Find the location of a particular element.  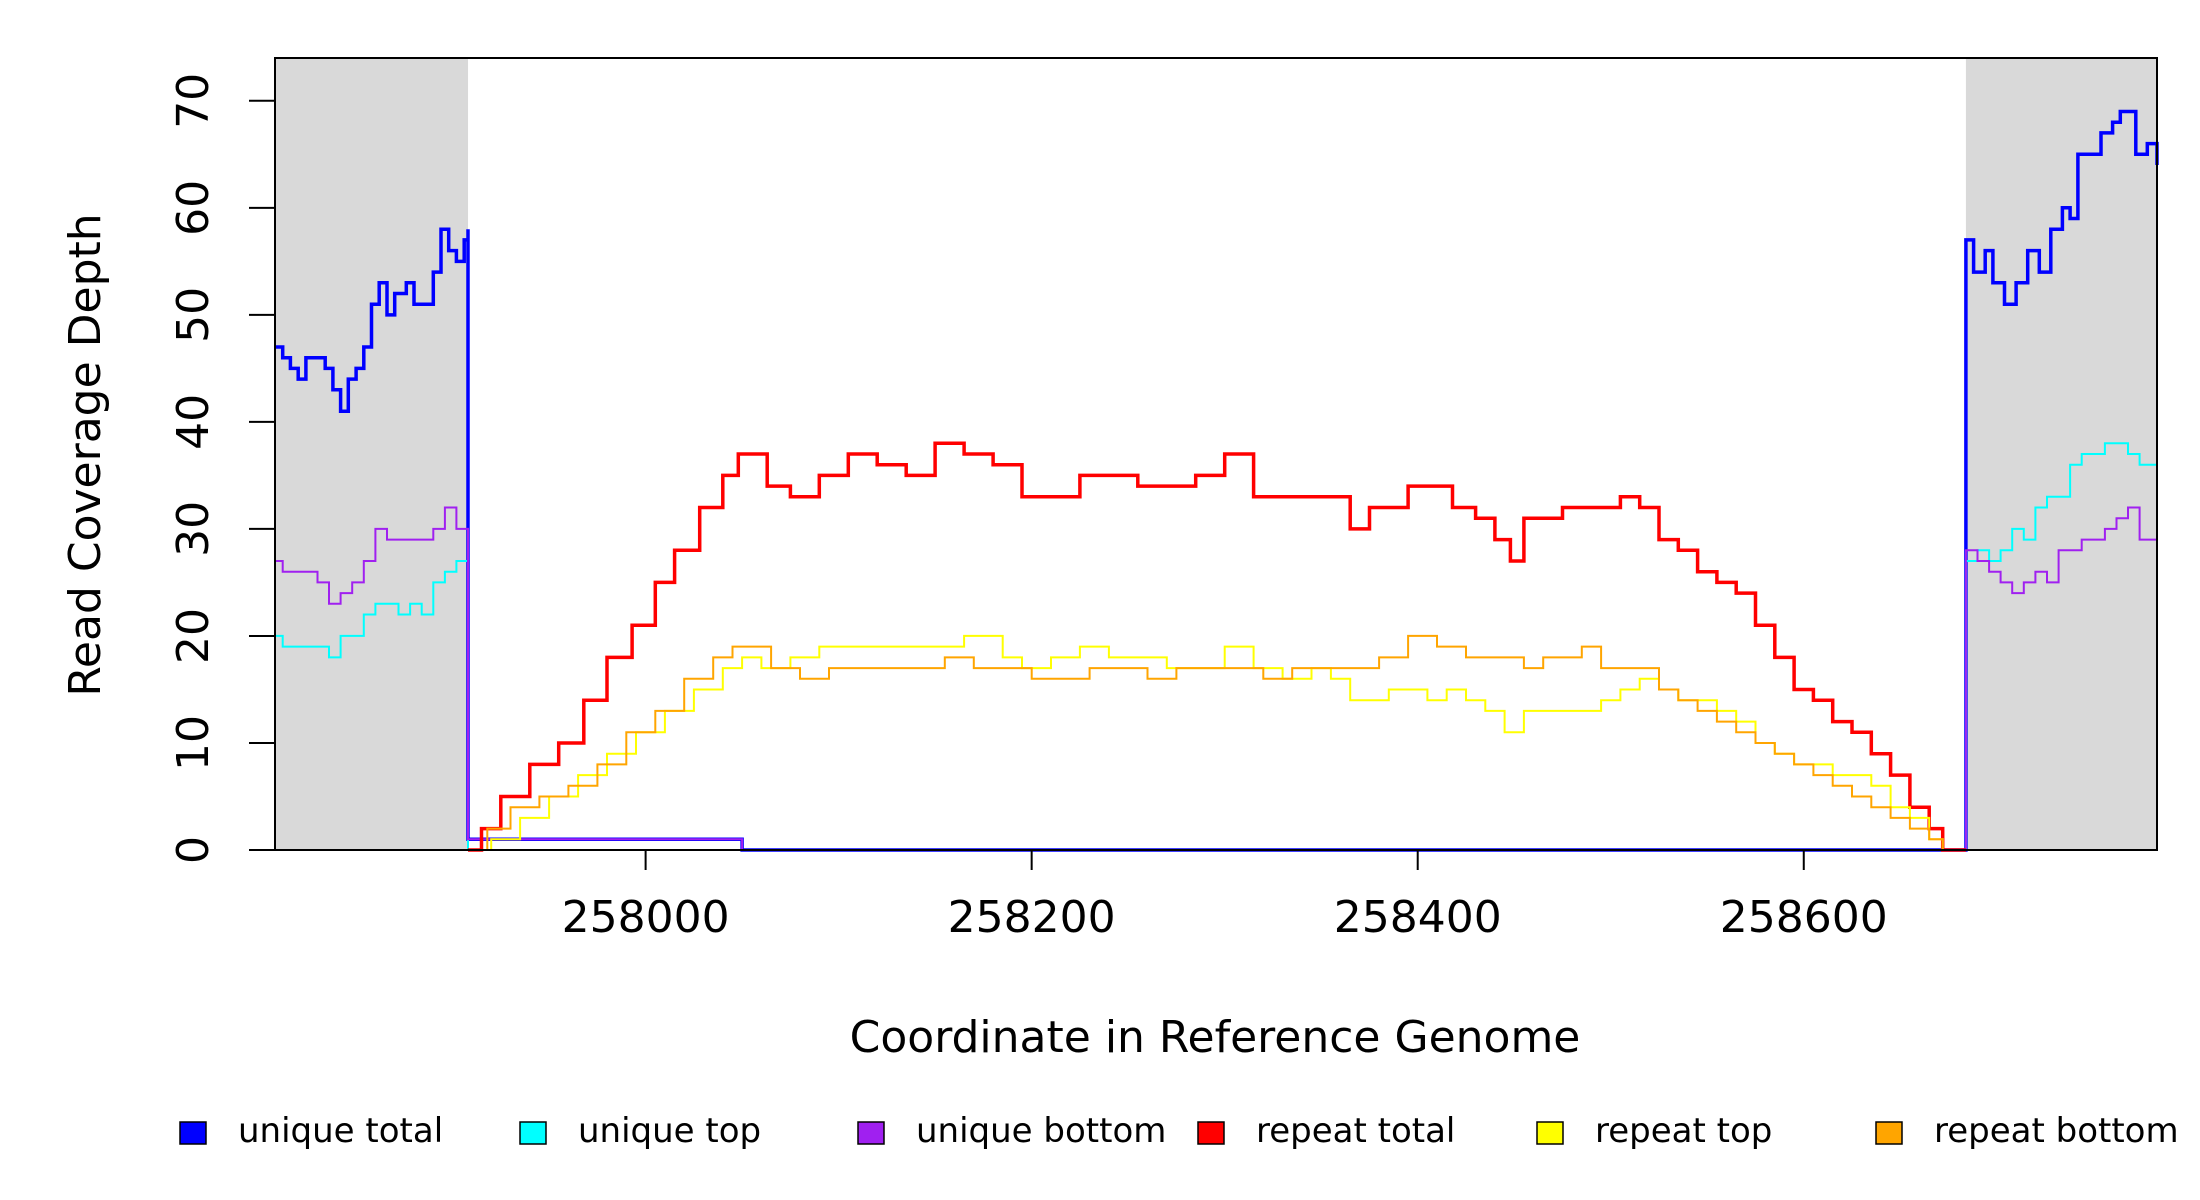

legend-item-unique-top: unique top is located at coordinates (640, 1131).